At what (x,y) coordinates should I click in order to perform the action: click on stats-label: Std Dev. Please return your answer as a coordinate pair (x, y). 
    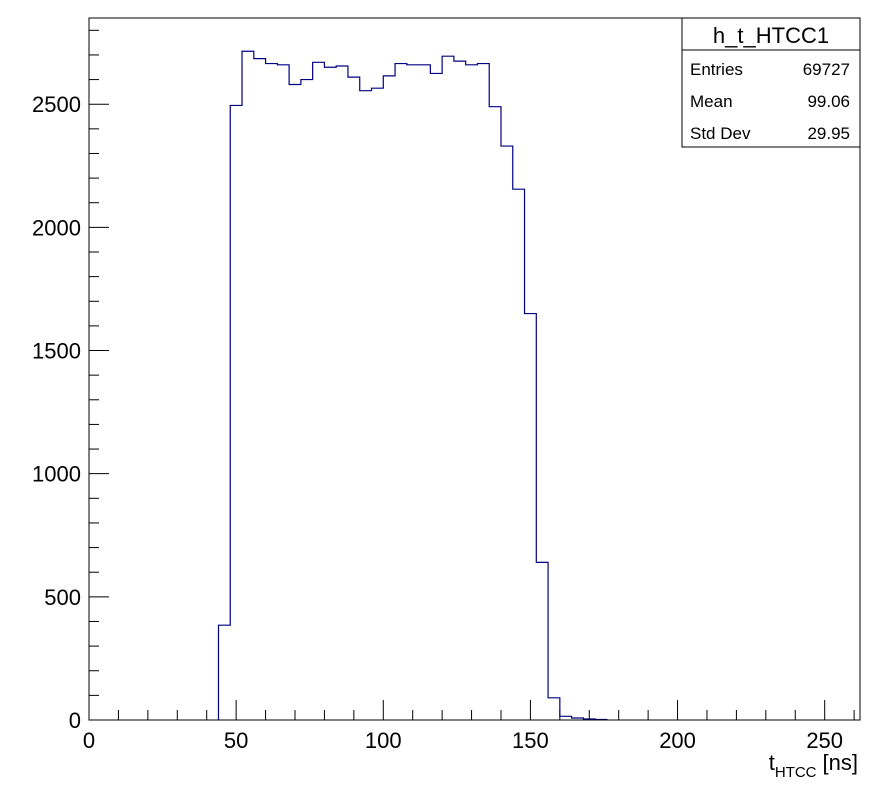
    Looking at the image, I should click on (720, 133).